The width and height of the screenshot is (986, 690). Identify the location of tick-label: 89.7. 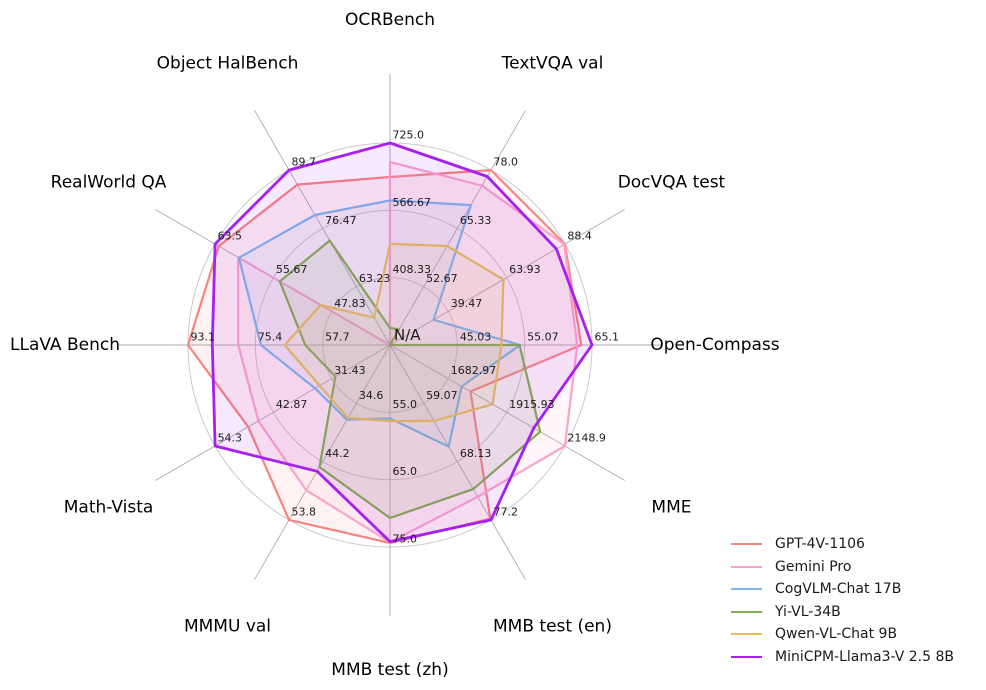
(304, 162).